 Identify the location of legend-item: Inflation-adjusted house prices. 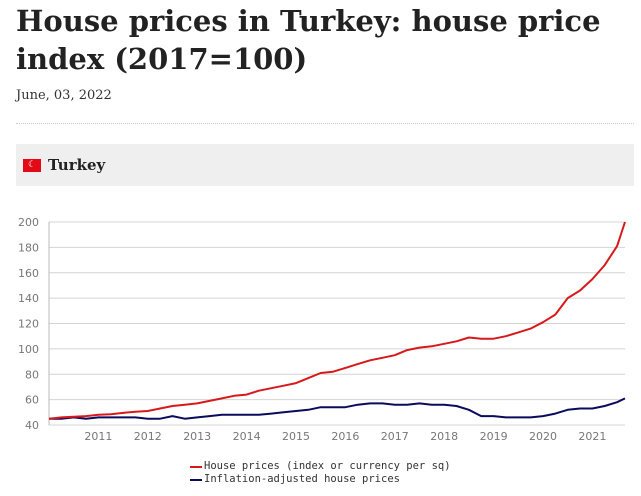
(320, 479).